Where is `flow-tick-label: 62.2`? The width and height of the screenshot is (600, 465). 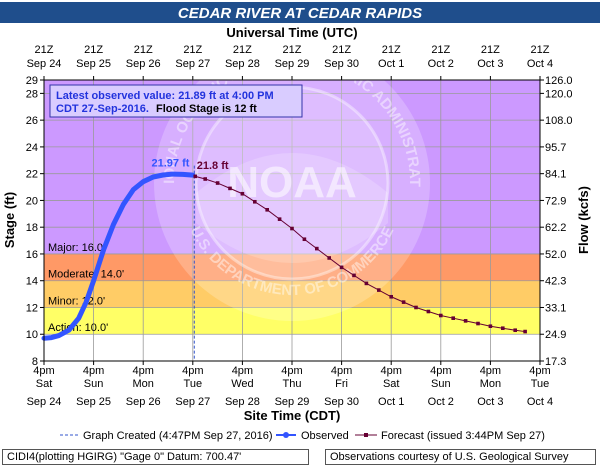 flow-tick-label: 62.2 is located at coordinates (555, 228).